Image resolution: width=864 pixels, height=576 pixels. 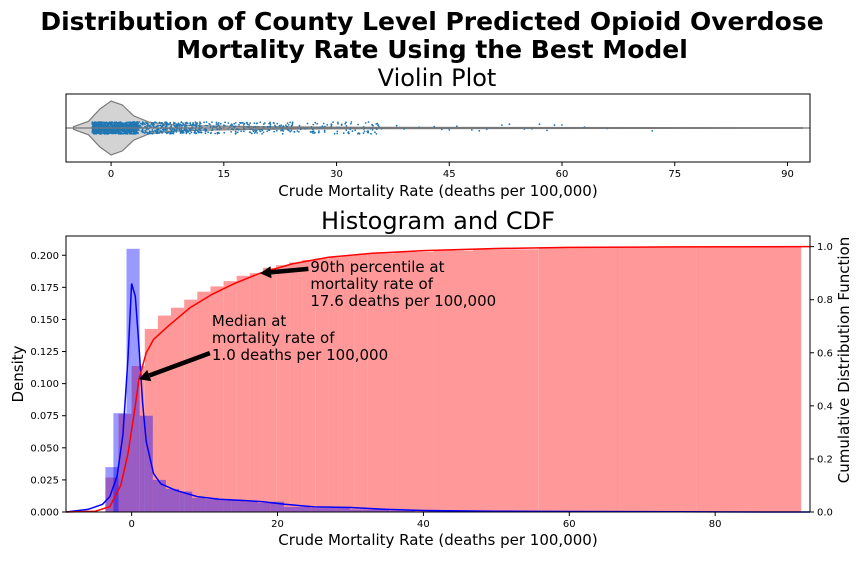 What do you see at coordinates (451, 171) in the screenshot?
I see `violin-x-axis: 0 15 30 45 60 75 90` at bounding box center [451, 171].